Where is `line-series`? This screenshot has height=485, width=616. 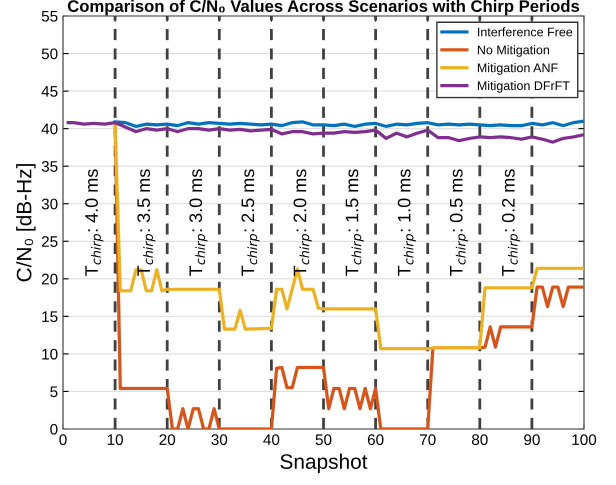
line-series is located at coordinates (325, 132).